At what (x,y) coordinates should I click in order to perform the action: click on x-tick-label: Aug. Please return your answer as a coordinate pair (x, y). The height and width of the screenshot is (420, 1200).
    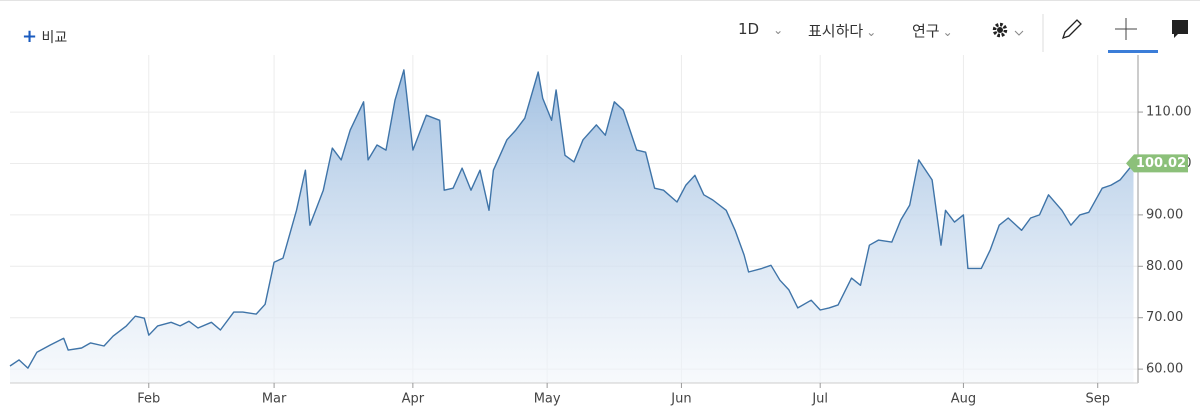
    Looking at the image, I should click on (963, 399).